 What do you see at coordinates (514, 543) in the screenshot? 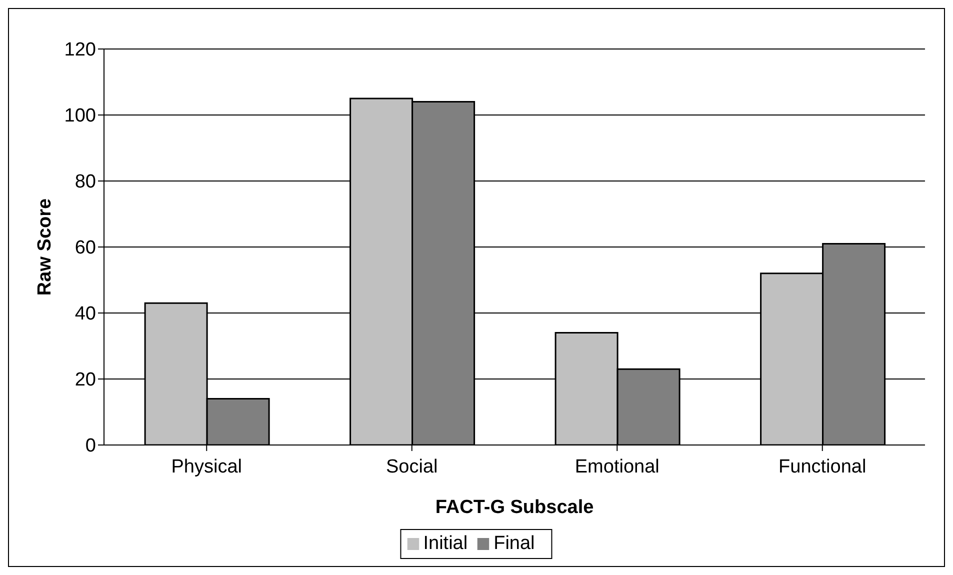
I see `legend-label: Final` at bounding box center [514, 543].